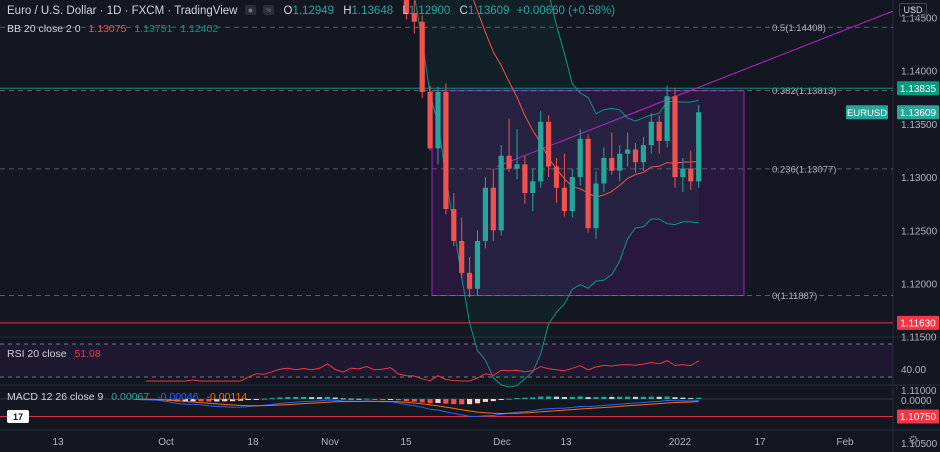  I want to click on macd-signal-line, so click(418, 406).